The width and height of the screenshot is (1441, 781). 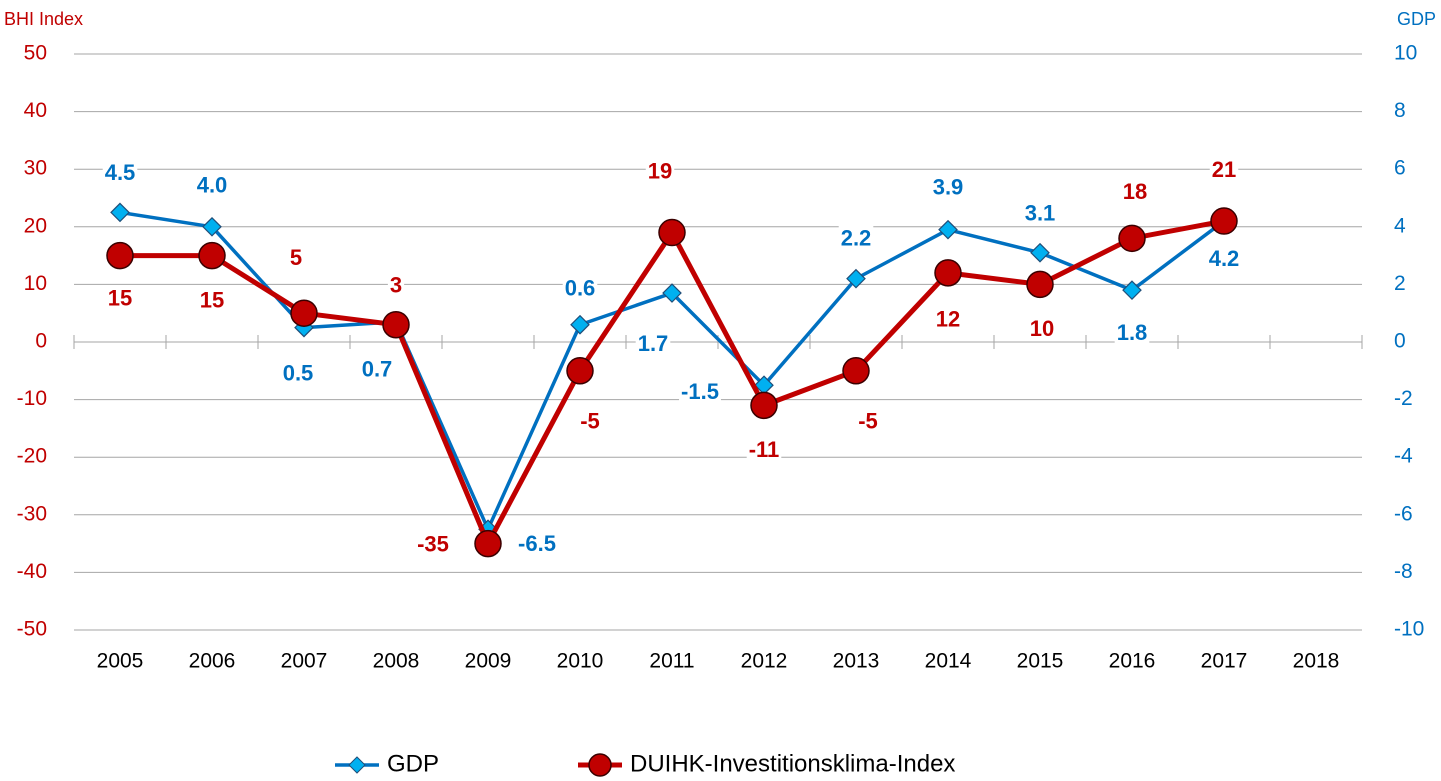 I want to click on x-tick-label: 2008, so click(x=396, y=661).